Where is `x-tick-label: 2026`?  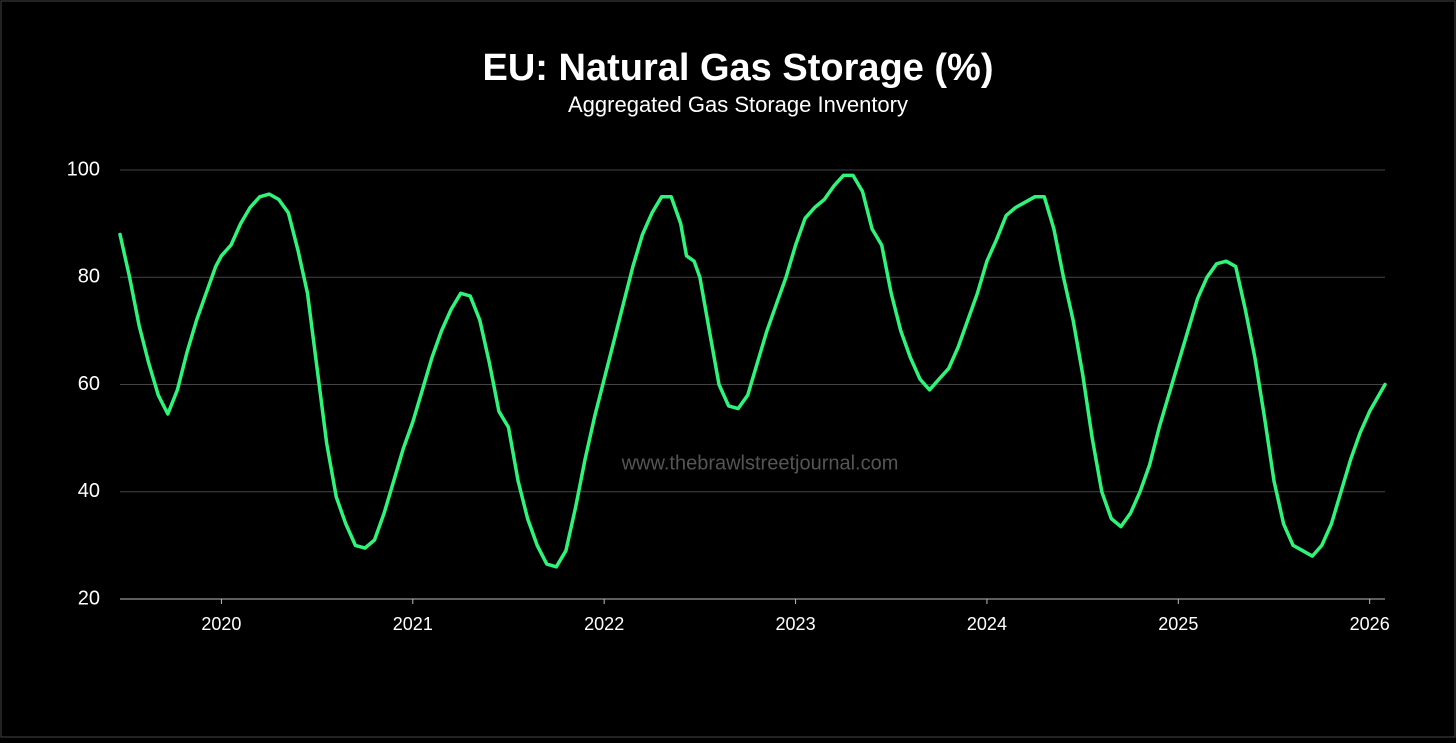
x-tick-label: 2026 is located at coordinates (1370, 624).